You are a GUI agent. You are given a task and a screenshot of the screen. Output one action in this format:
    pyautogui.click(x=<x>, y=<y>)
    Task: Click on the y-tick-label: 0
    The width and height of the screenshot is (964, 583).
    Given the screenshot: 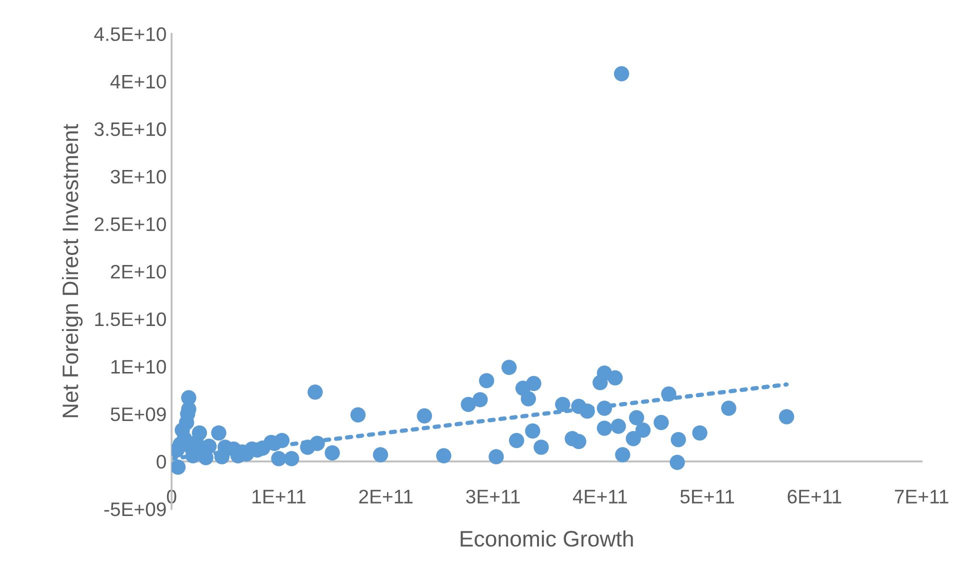 What is the action you would take?
    pyautogui.click(x=161, y=461)
    